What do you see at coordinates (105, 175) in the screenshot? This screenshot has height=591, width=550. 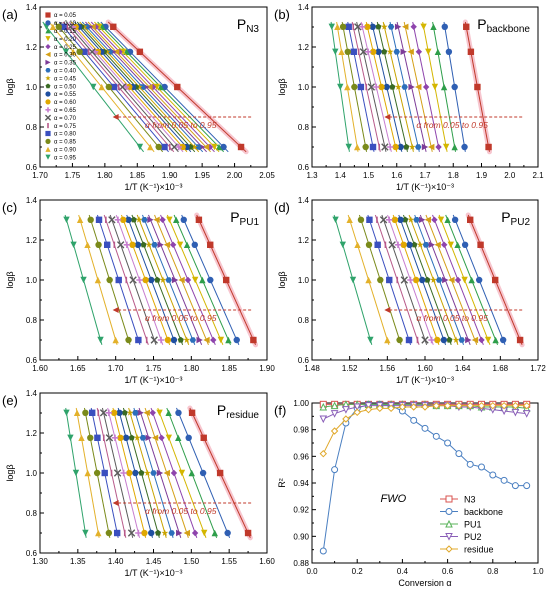 I see `x-tick-label: 1.80` at bounding box center [105, 175].